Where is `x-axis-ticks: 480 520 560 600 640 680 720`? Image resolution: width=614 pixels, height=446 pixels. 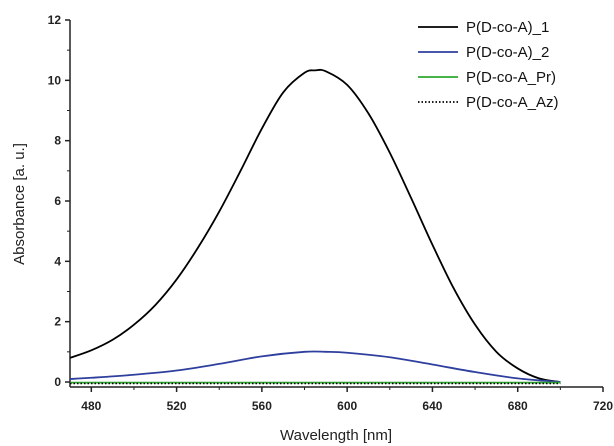
x-axis-ticks: 480 520 560 600 640 680 720 is located at coordinates (347, 400).